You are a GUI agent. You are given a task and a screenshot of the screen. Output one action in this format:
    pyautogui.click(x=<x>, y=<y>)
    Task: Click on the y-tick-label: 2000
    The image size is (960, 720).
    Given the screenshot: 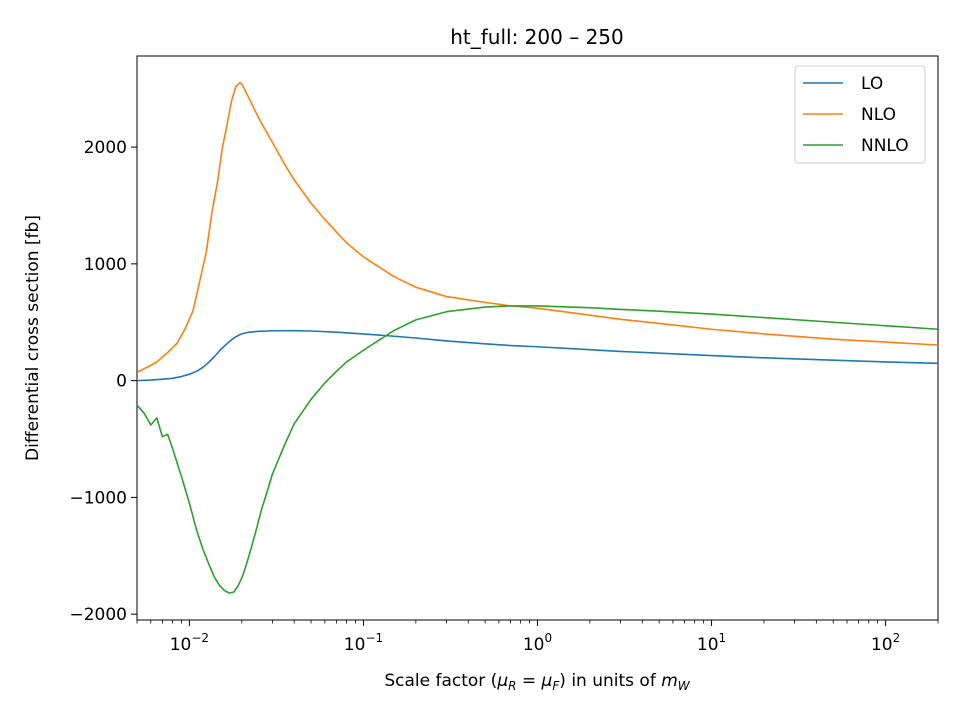 What is the action you would take?
    pyautogui.click(x=105, y=148)
    